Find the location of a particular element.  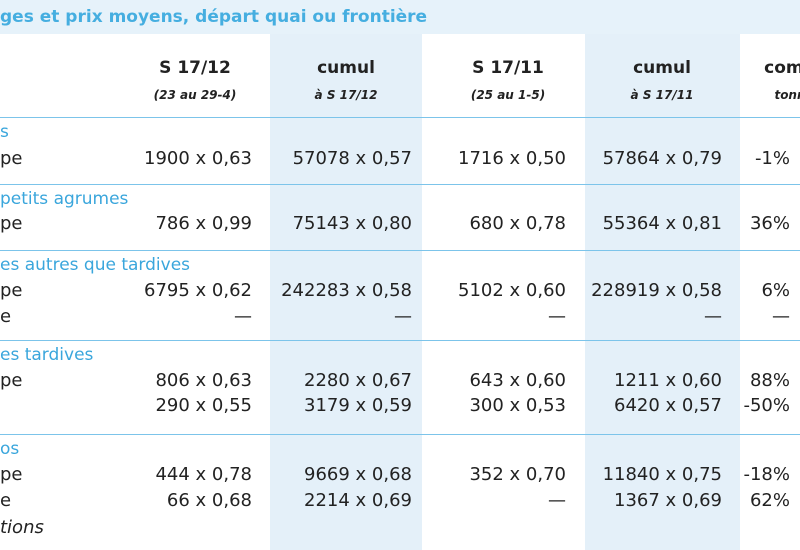

cell: 352 x 0,70 is located at coordinates (517, 474).